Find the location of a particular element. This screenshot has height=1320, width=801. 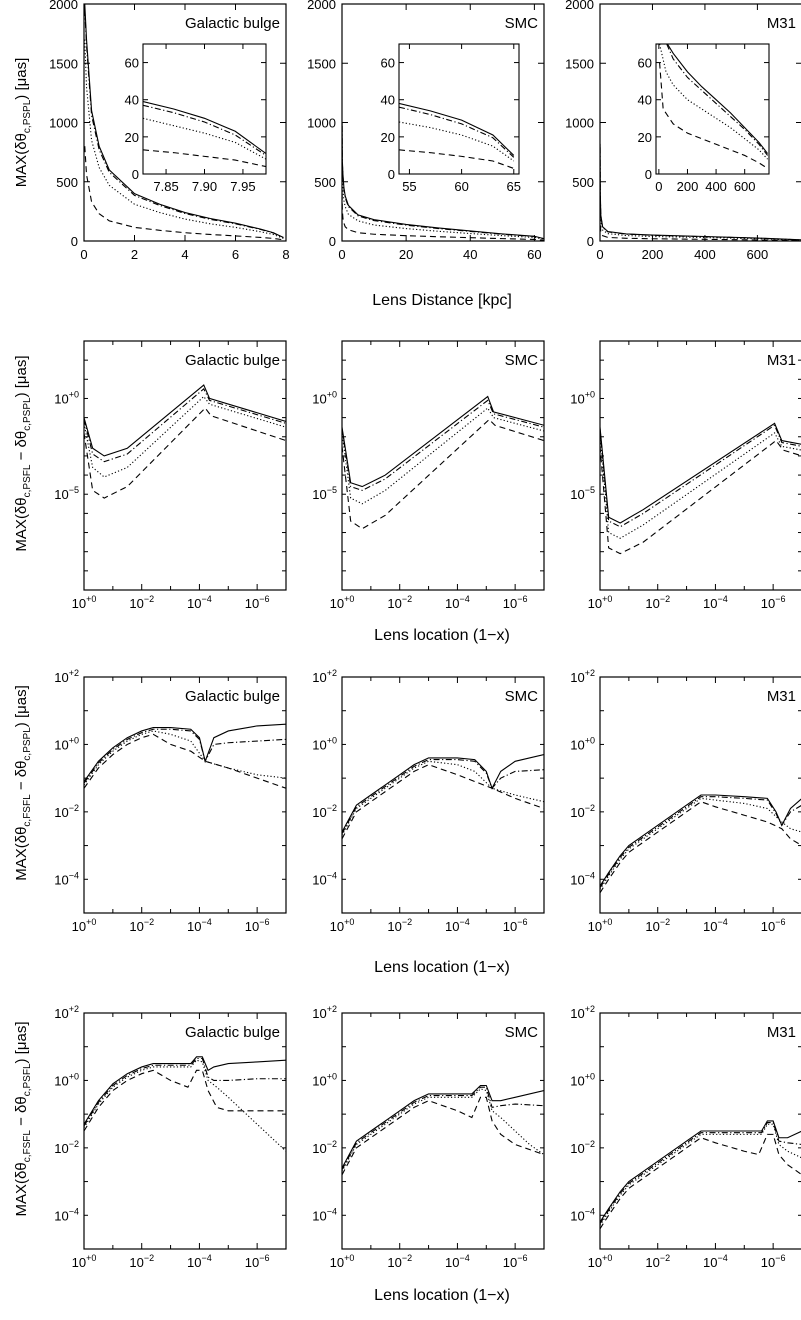

y-tick-label: 10⁻² is located at coordinates (66, 1147).